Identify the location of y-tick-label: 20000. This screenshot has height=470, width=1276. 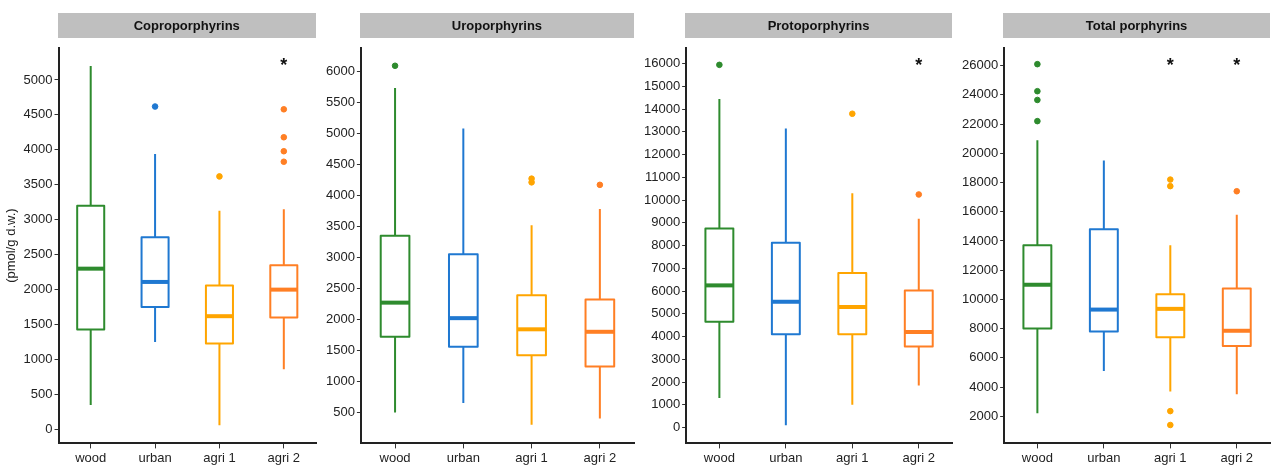
(980, 152).